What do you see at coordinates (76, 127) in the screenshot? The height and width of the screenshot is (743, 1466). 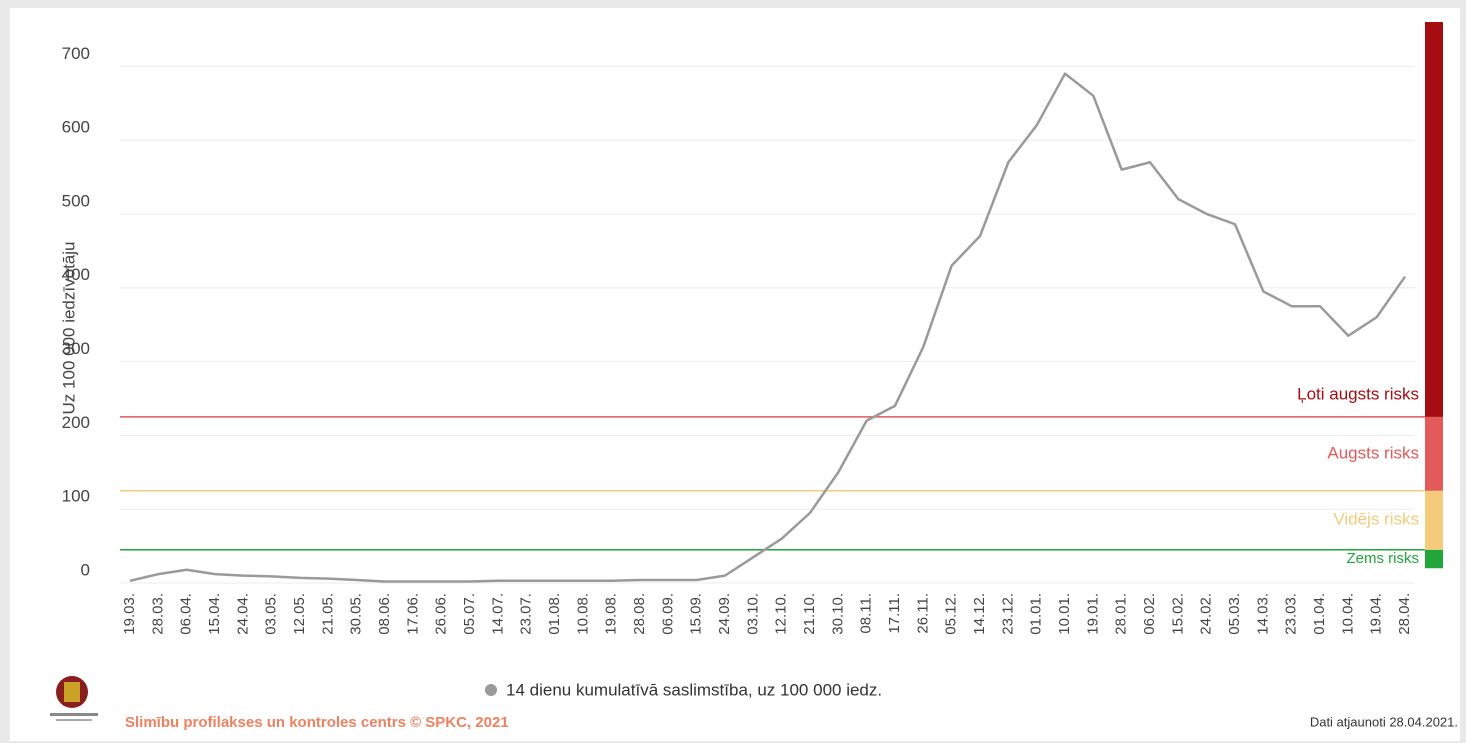 I see `y-tick-label: 600` at bounding box center [76, 127].